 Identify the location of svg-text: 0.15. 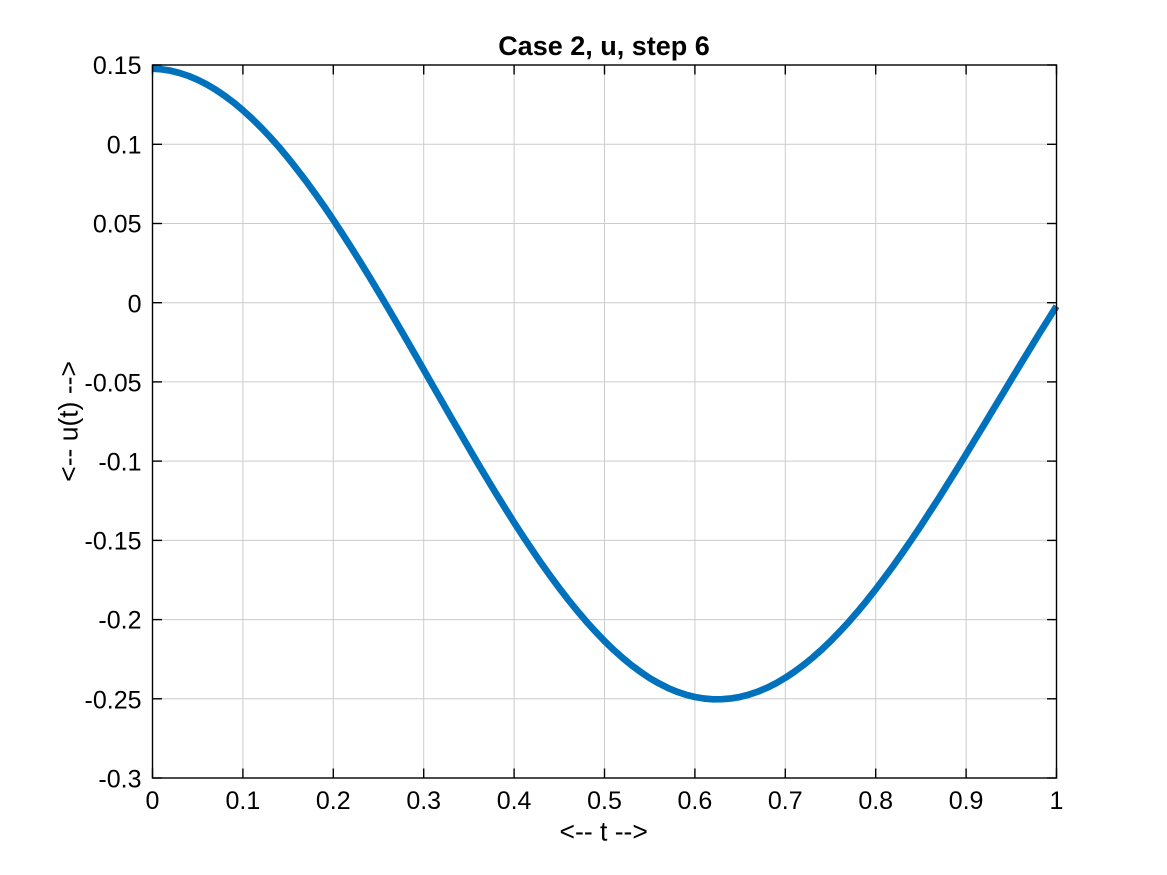
(117, 66).